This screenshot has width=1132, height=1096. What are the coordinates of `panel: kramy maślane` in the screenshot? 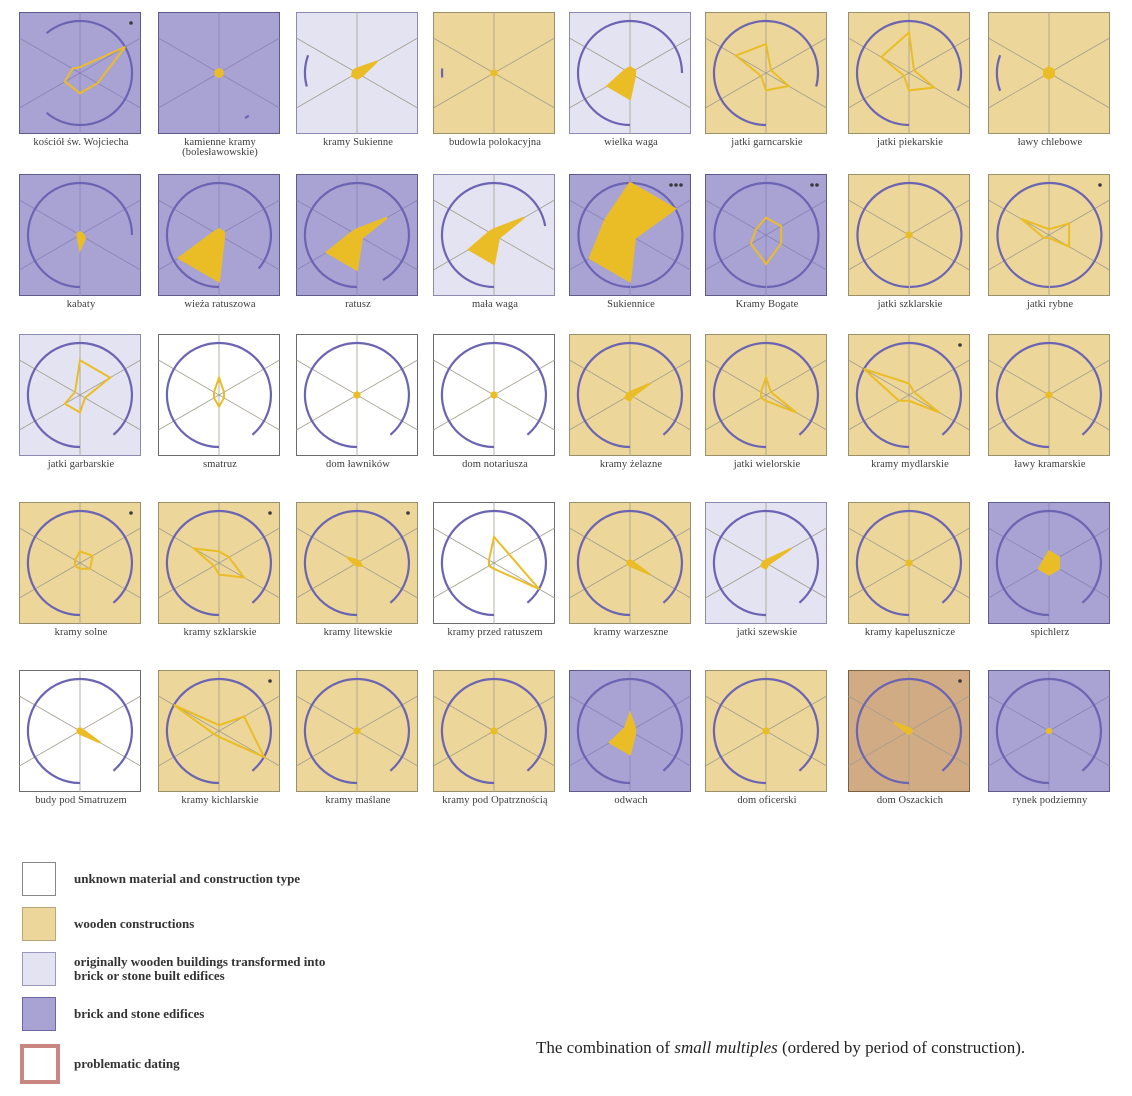 It's located at (364, 738).